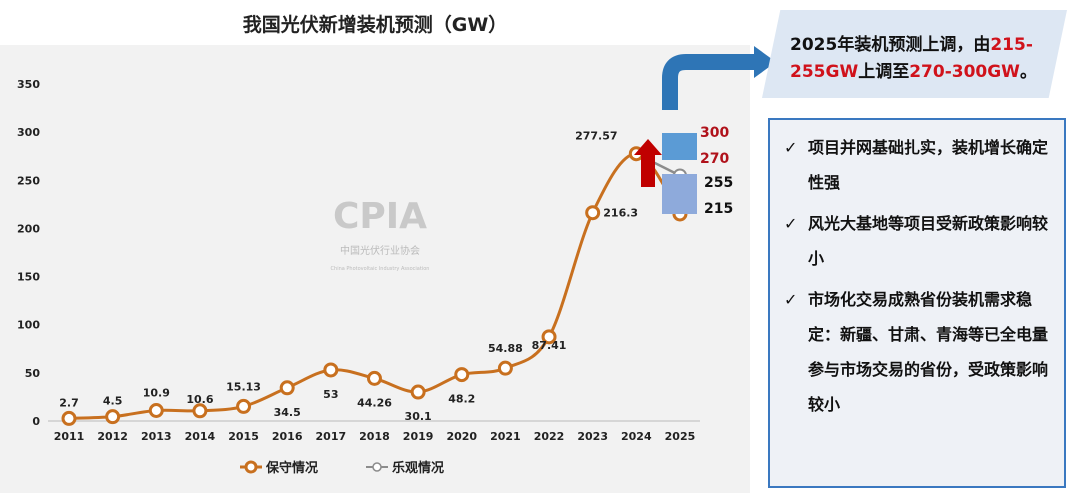  Describe the element at coordinates (765, 62) in the screenshot. I see `arrowhead-icon` at that location.